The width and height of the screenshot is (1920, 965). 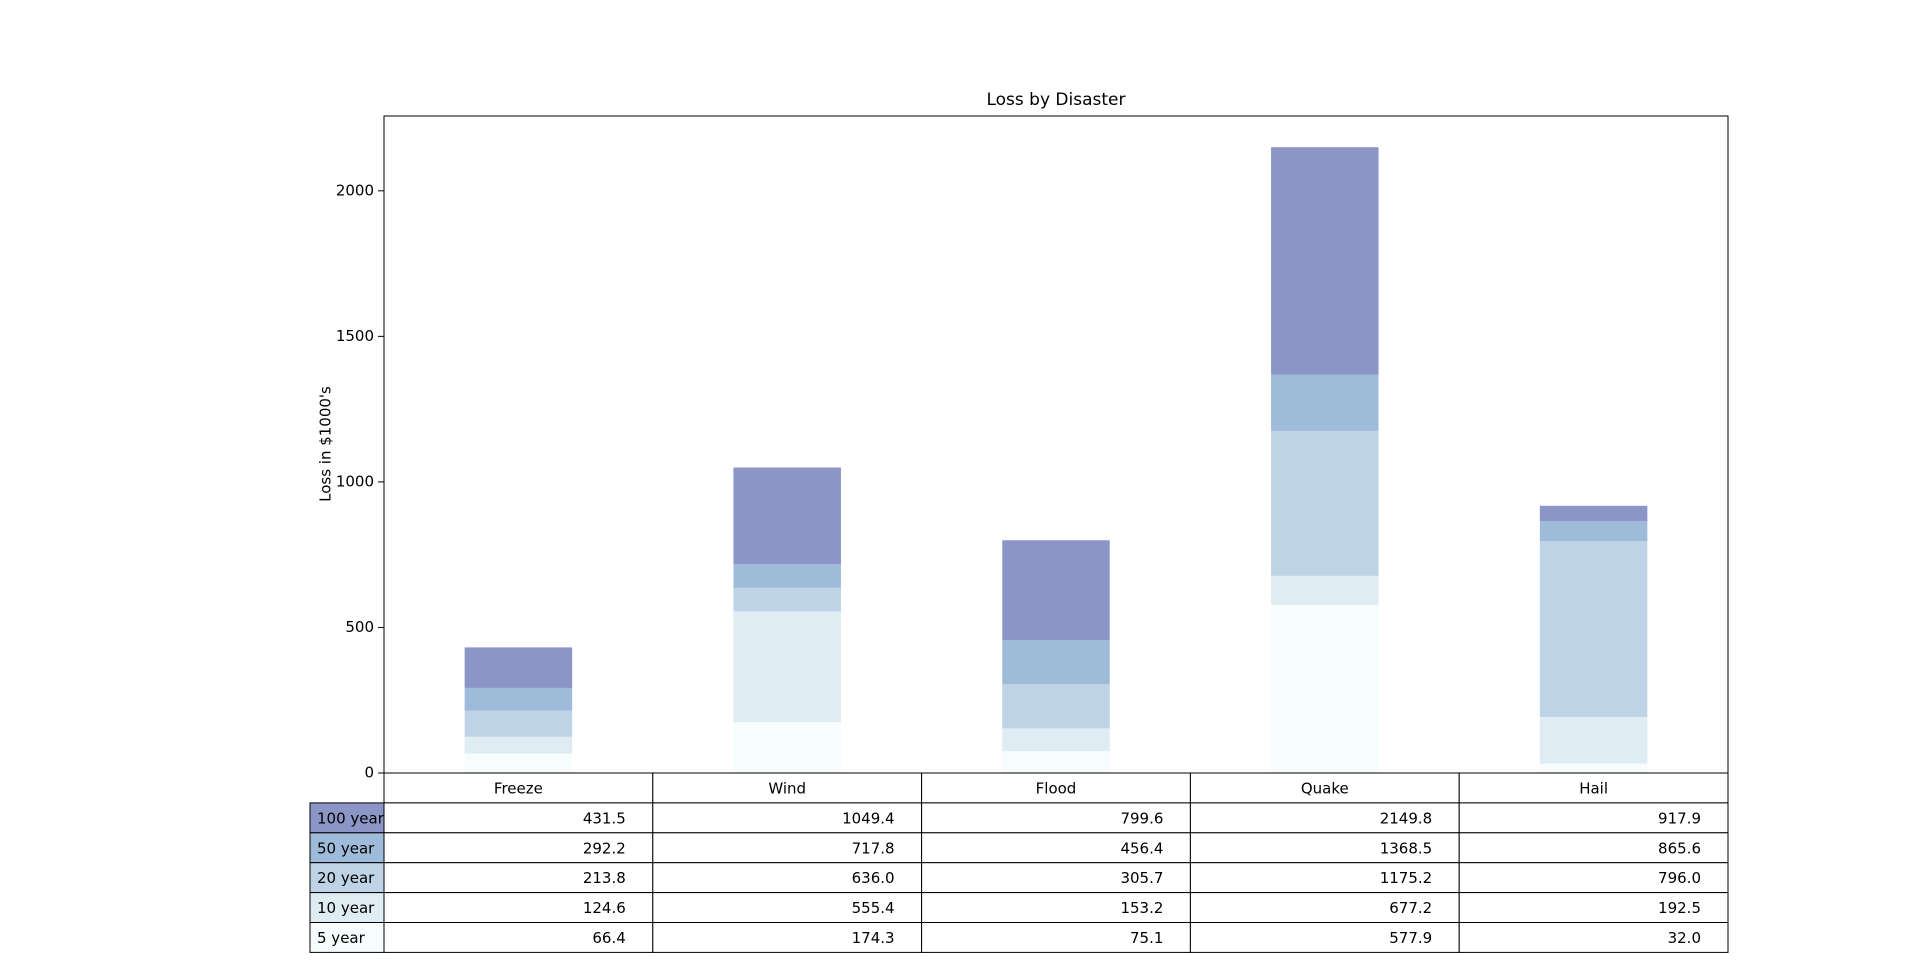 I want to click on cell-value: 865.6, so click(x=1679, y=848).